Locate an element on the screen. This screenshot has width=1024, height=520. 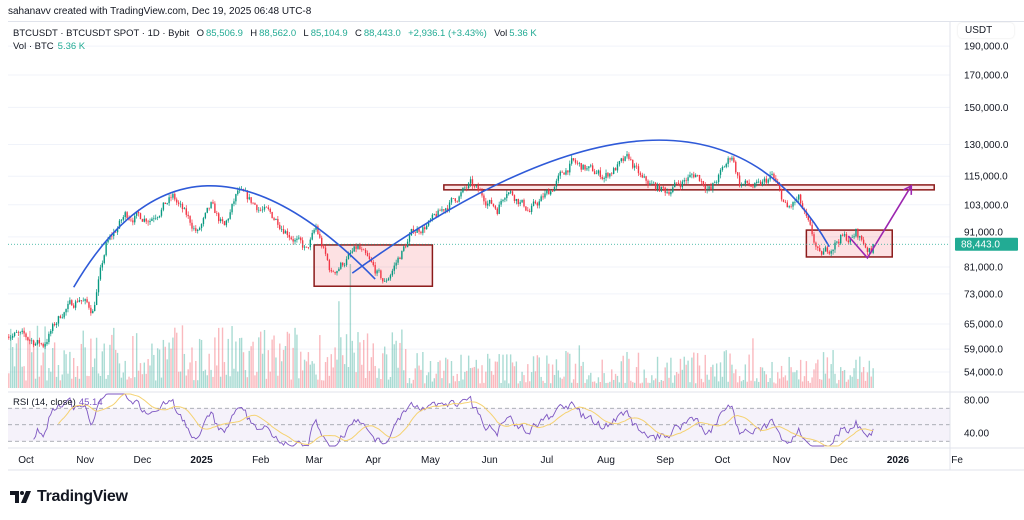
currency-button: USDT is located at coordinates (986, 30).